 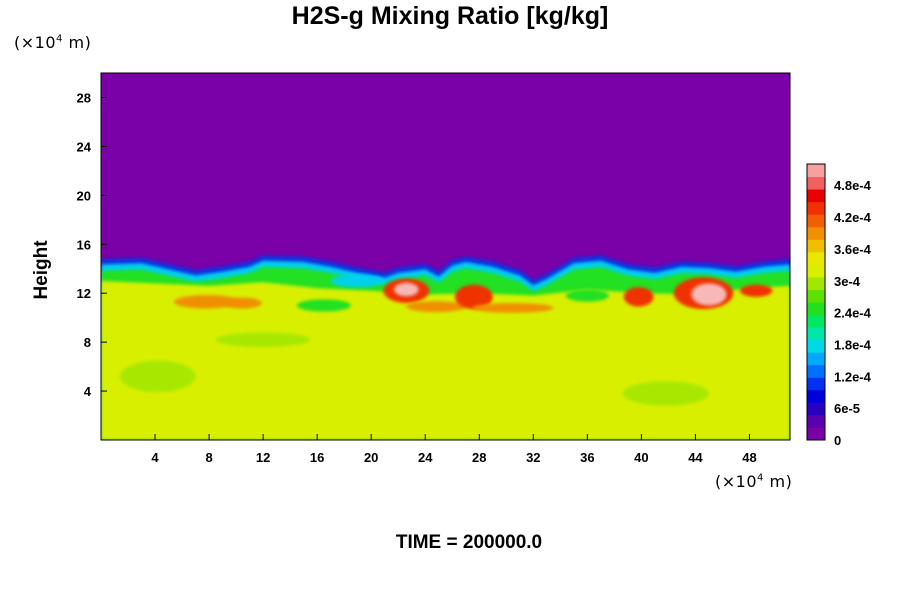 What do you see at coordinates (853, 313) in the screenshot?
I see `colorbar-tick-label-4: 2.4e-4` at bounding box center [853, 313].